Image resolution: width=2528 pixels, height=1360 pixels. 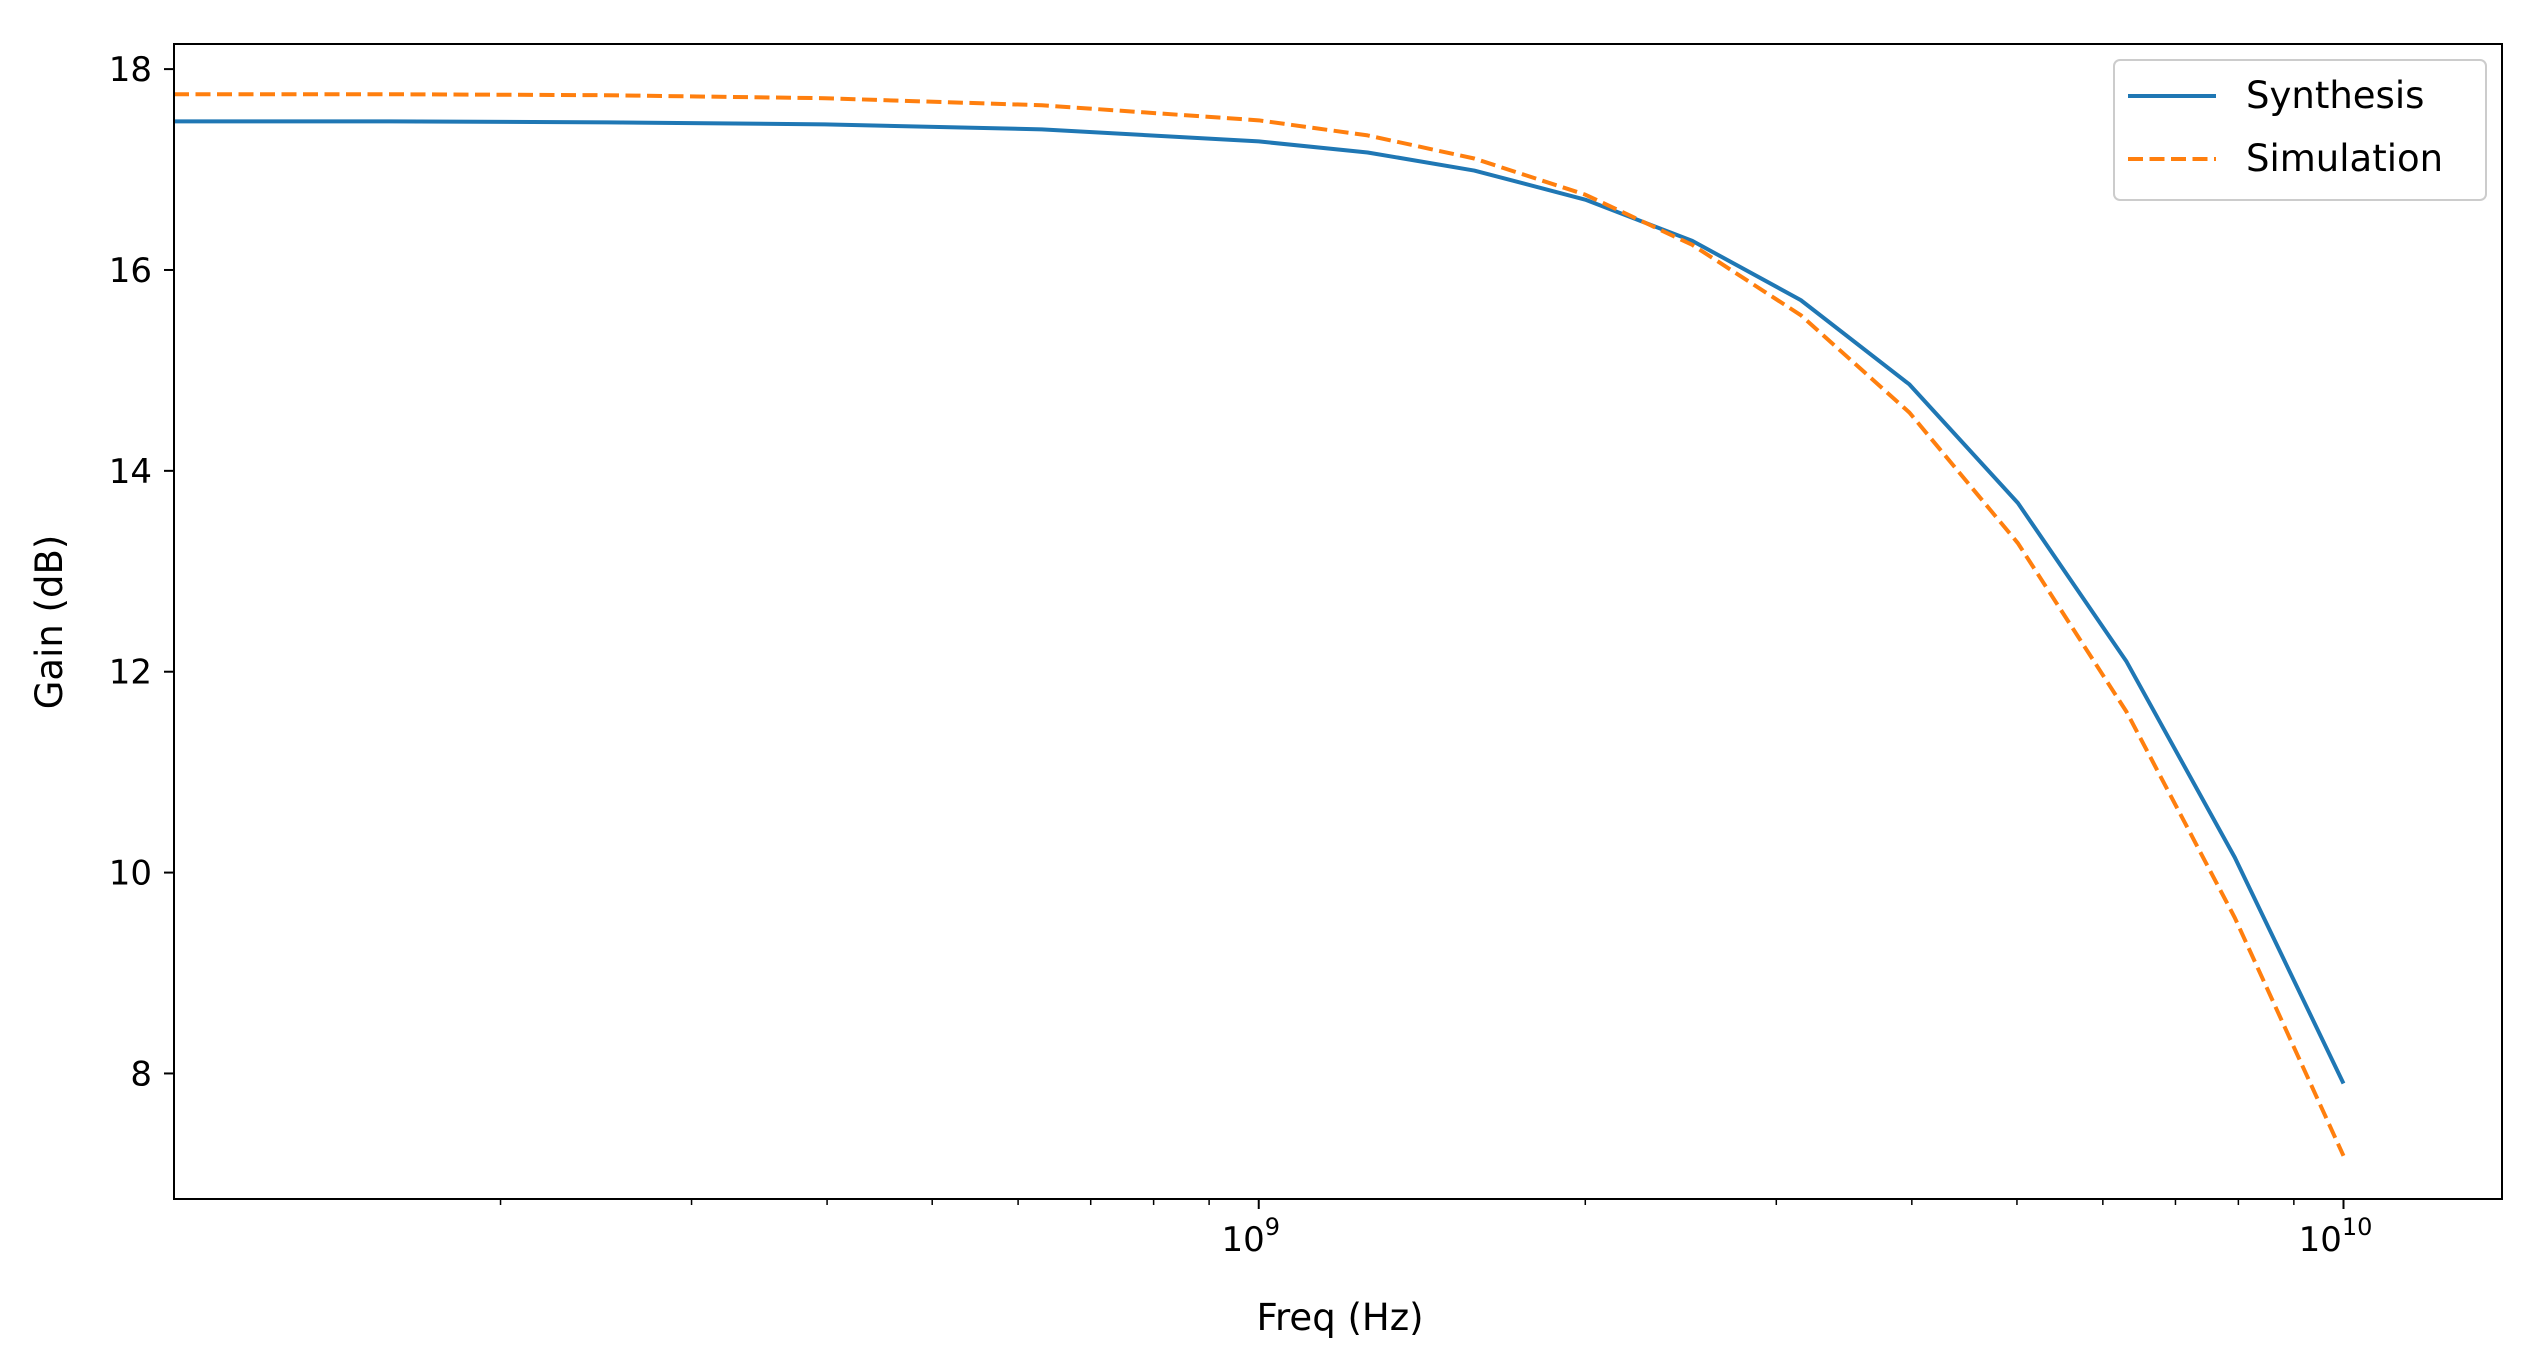 What do you see at coordinates (2336, 1236) in the screenshot?
I see `x-tick-label: 1010` at bounding box center [2336, 1236].